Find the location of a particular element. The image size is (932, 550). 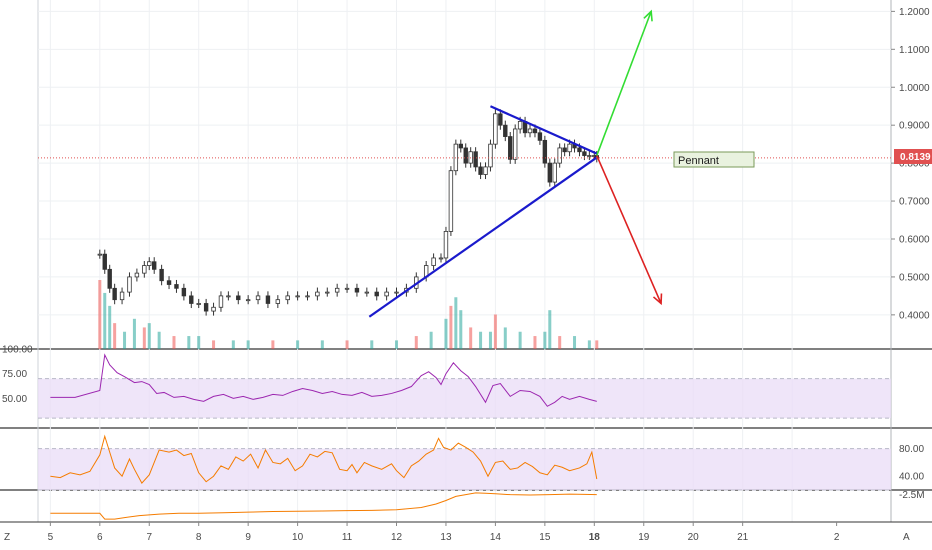

time-tick-label-13: 20 is located at coordinates (694, 537).